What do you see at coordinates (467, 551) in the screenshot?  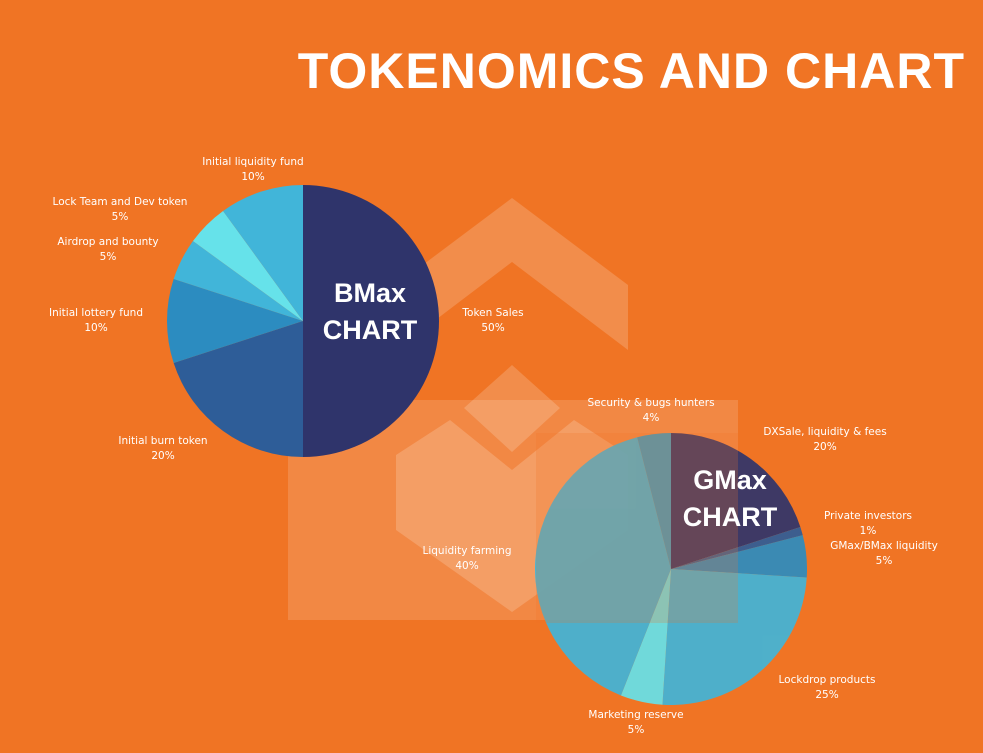 I see `slice-label: Liquidity farming` at bounding box center [467, 551].